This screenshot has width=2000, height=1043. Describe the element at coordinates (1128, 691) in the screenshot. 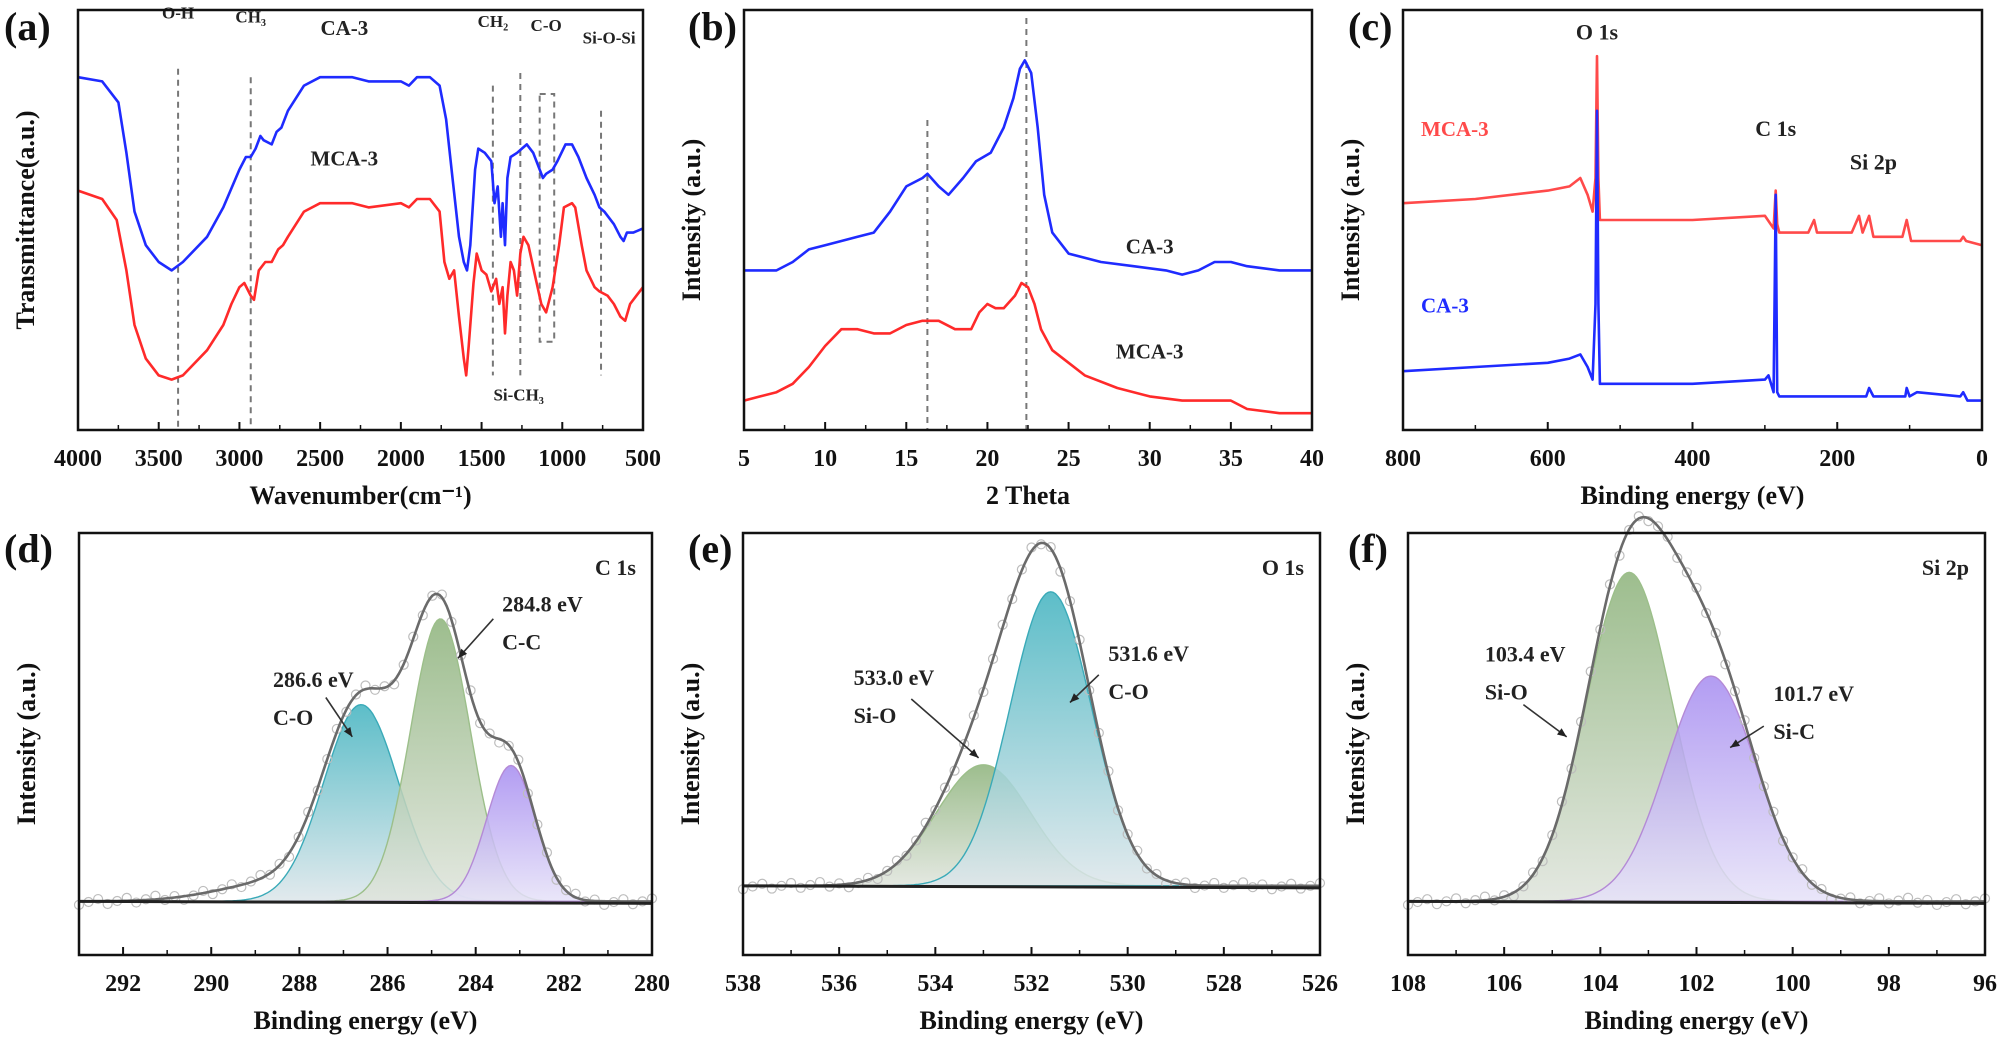

I see `component-bond-label: C-O` at that location.